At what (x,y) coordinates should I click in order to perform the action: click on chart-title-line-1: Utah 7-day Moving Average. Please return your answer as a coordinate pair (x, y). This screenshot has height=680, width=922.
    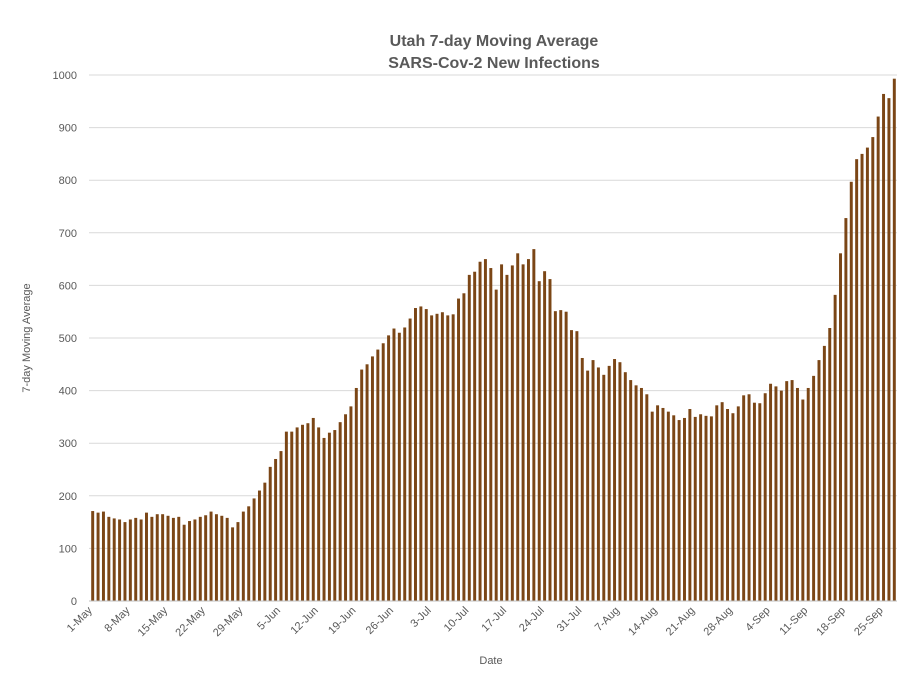
    Looking at the image, I should click on (494, 41).